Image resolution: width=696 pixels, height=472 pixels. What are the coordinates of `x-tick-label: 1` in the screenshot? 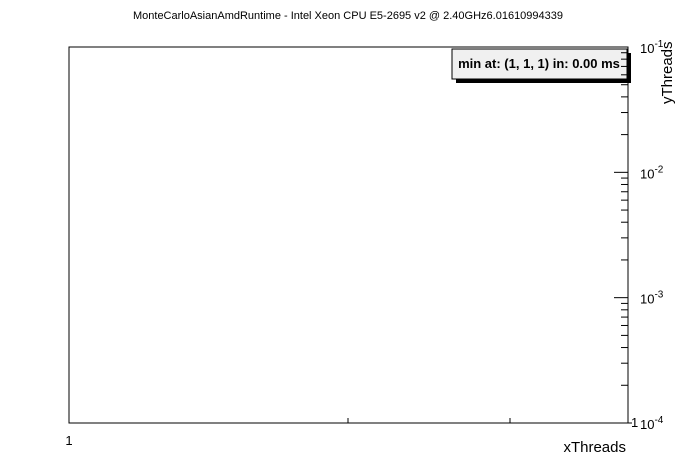 It's located at (68, 440).